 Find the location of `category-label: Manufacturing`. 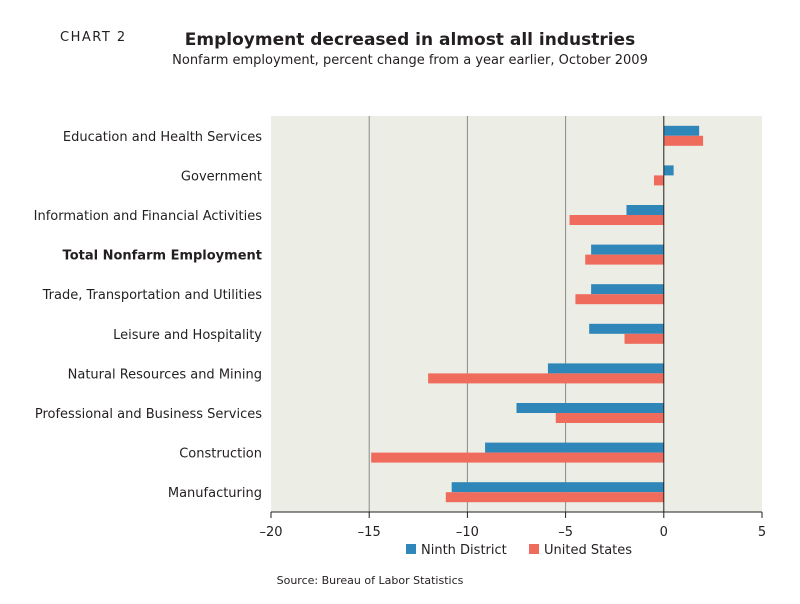

category-label: Manufacturing is located at coordinates (215, 493).